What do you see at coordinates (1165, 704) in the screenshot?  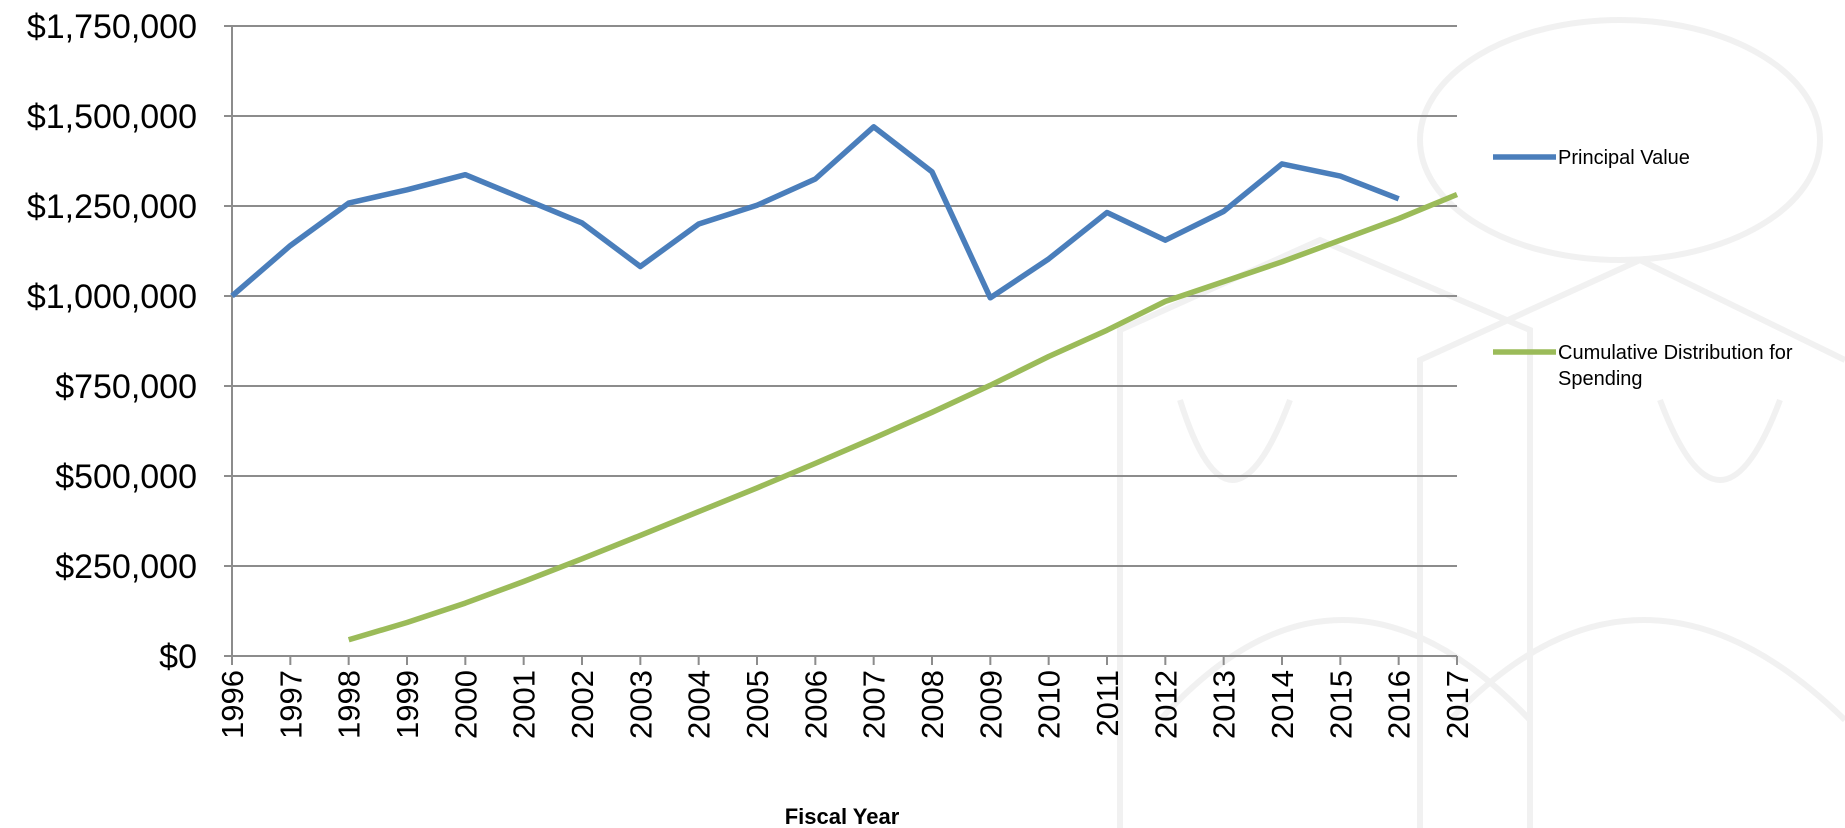 I see `x-tick-label: 2012` at bounding box center [1165, 704].